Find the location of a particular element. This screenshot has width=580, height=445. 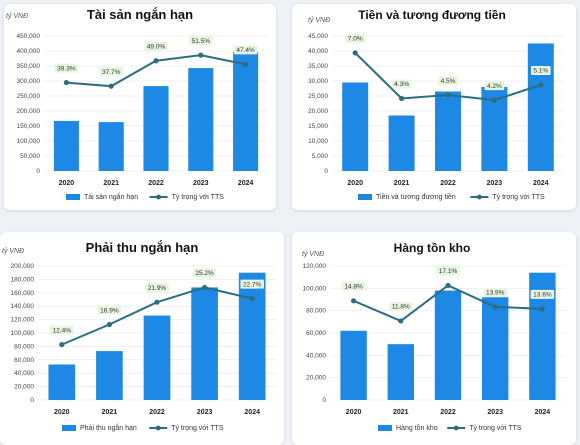

data-label: 12.4% is located at coordinates (62, 330).